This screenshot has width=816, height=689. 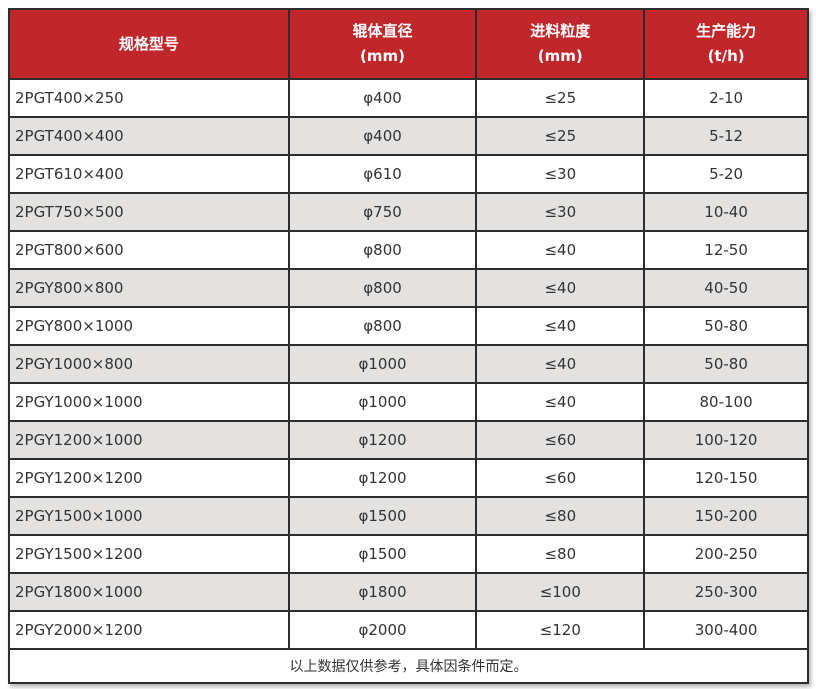 I want to click on cell-capacity: 2-10, so click(x=726, y=98).